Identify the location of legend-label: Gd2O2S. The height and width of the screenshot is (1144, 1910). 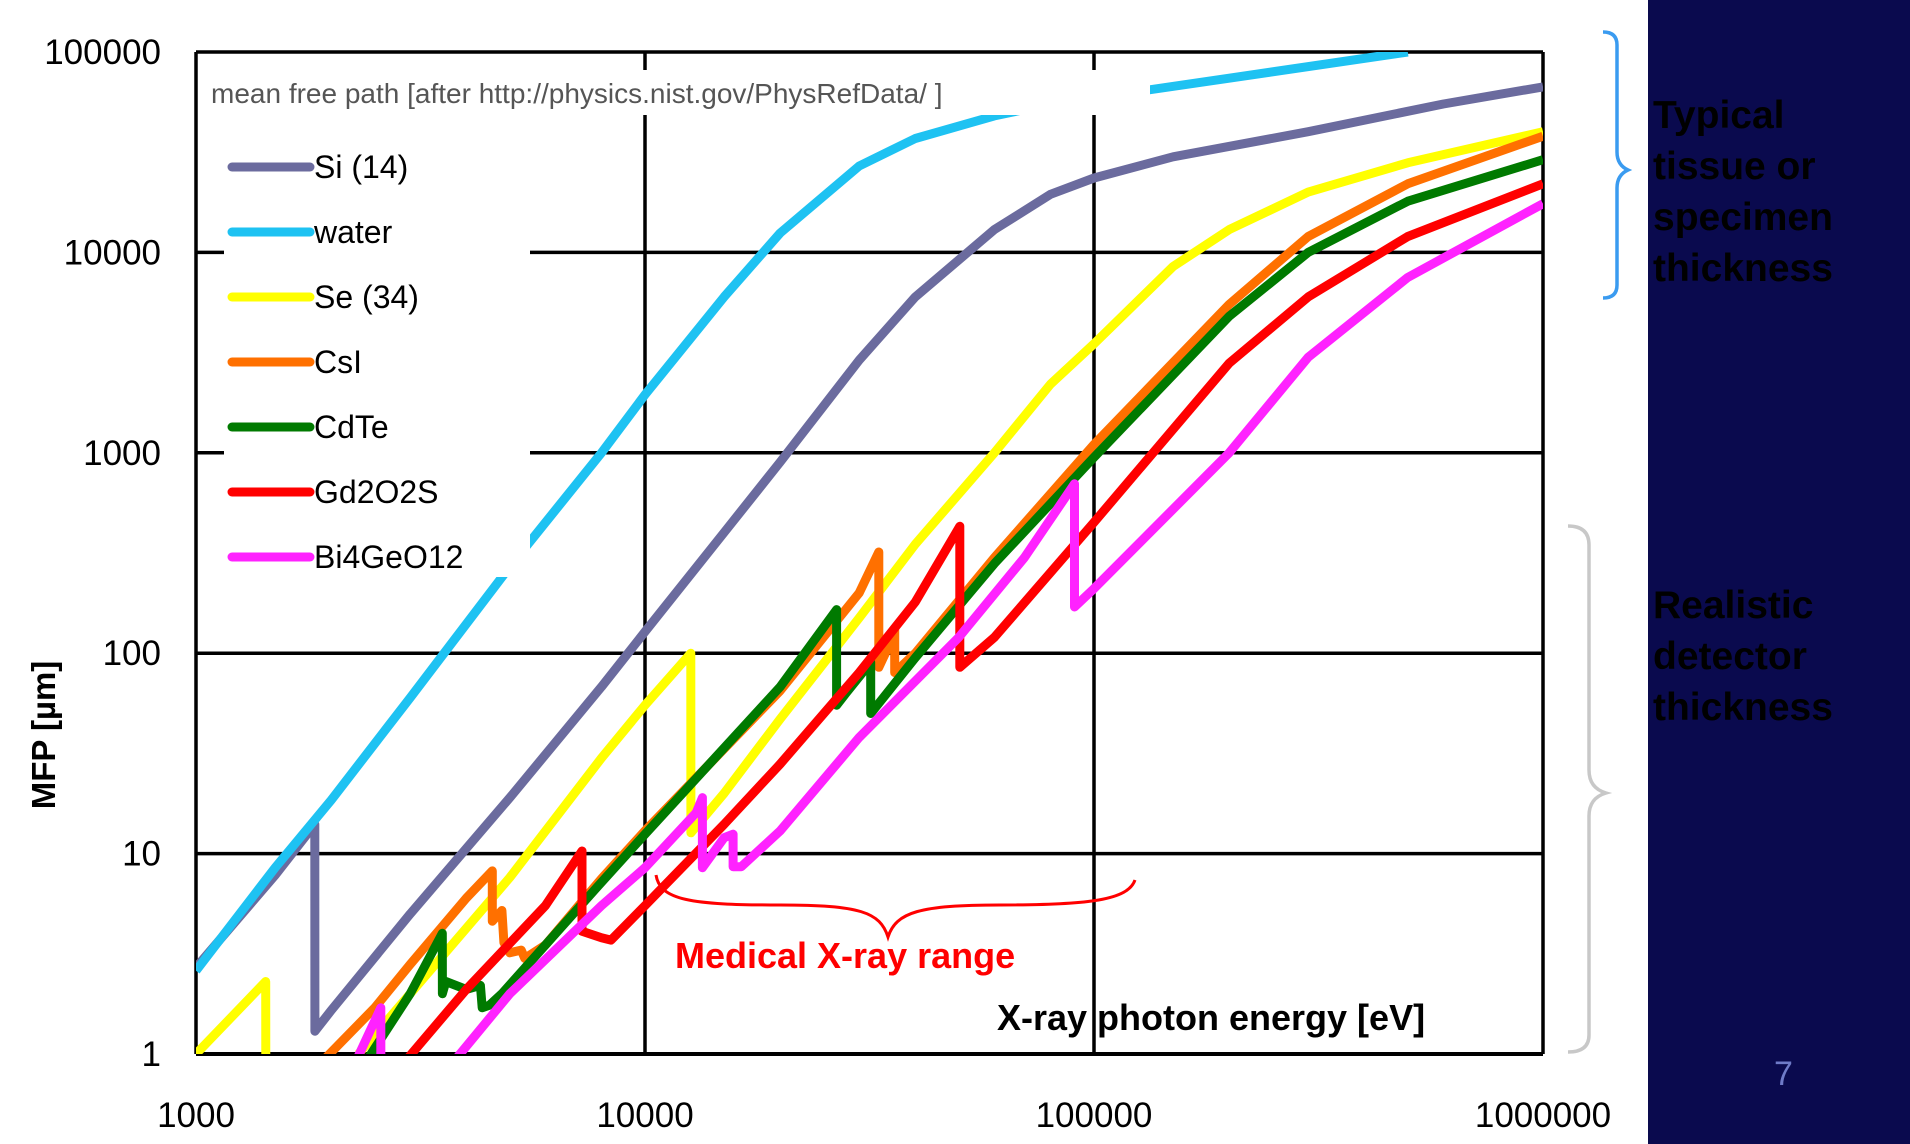
(376, 492).